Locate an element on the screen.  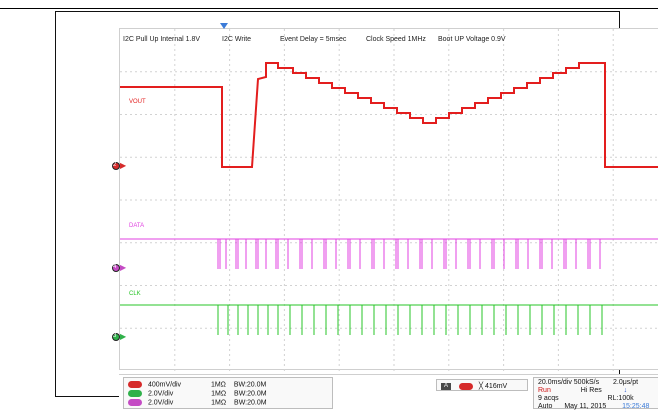
channel-c3-bw: BW:20.0M is located at coordinates (250, 394).